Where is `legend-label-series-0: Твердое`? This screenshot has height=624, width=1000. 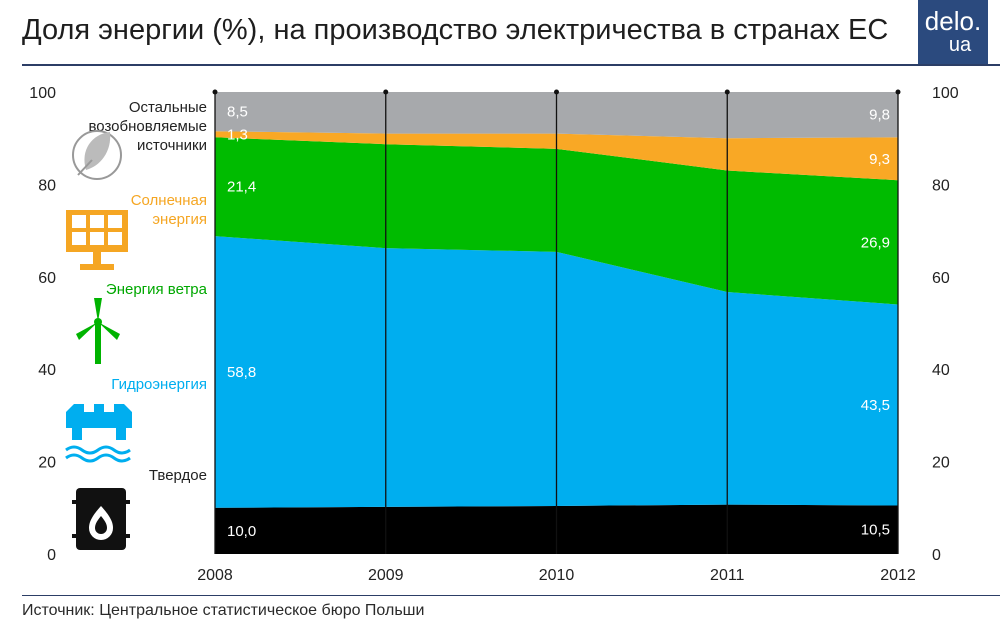
legend-label-series-0: Твердое is located at coordinates (178, 475).